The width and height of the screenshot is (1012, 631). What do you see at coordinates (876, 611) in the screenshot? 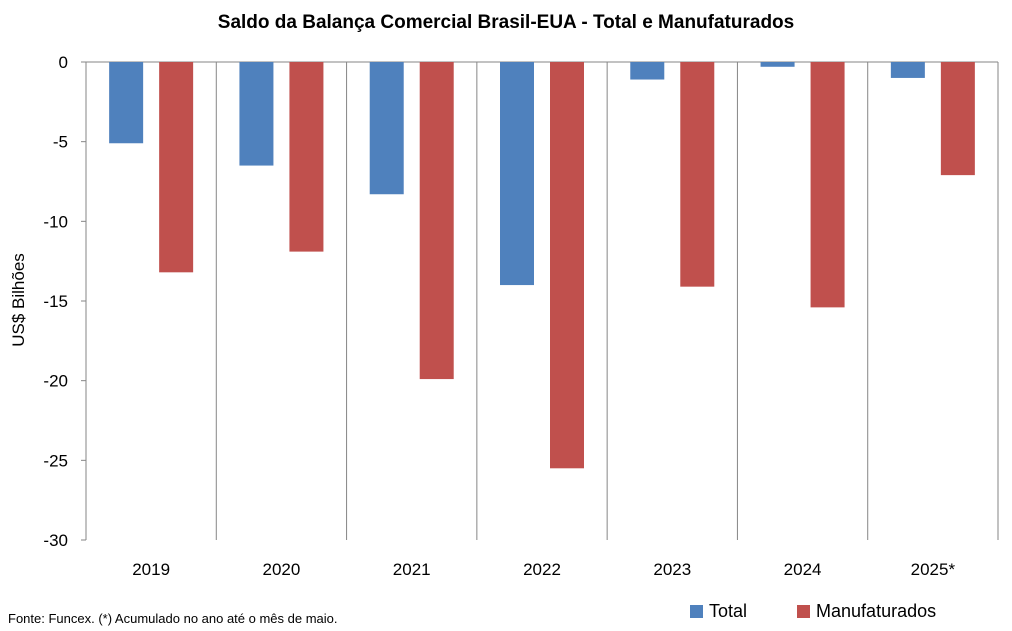
I see `legend-label-manufaturados: Manufaturados` at bounding box center [876, 611].